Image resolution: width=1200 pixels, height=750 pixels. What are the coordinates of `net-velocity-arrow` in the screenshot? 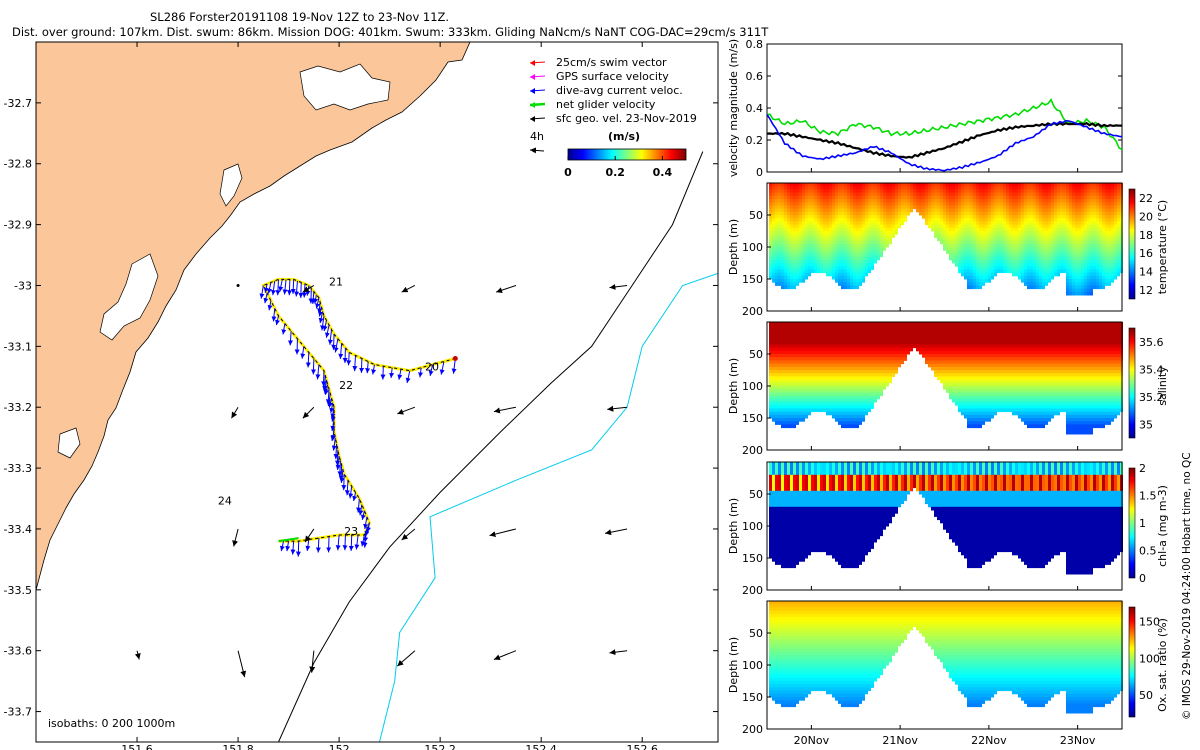 It's located at (288, 540).